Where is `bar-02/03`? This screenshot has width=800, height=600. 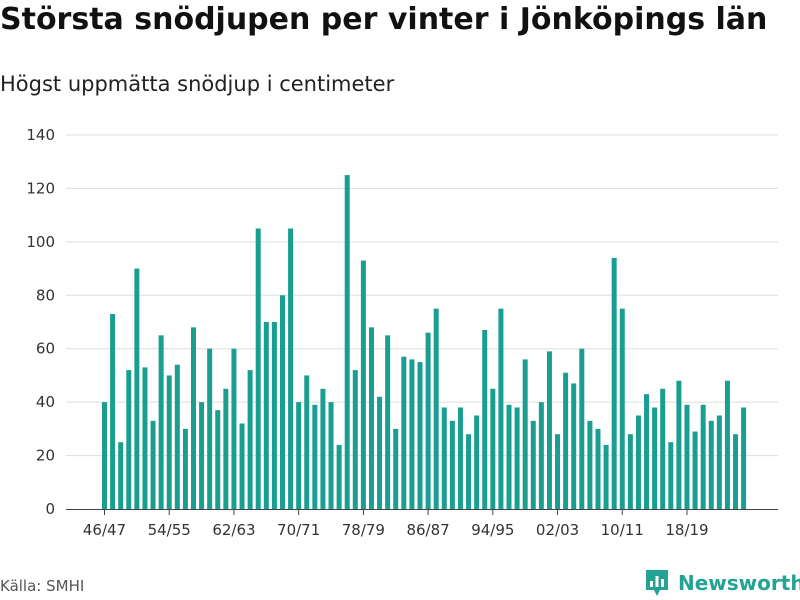
bar-02/03 is located at coordinates (558, 471).